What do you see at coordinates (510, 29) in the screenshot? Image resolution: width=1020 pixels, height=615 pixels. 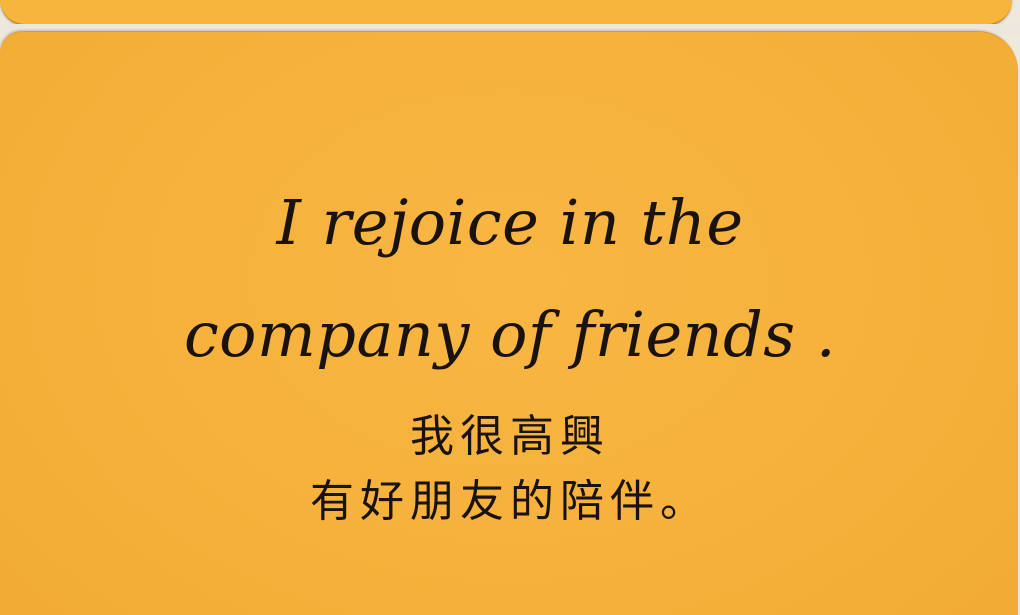 I see `card-gap` at bounding box center [510, 29].